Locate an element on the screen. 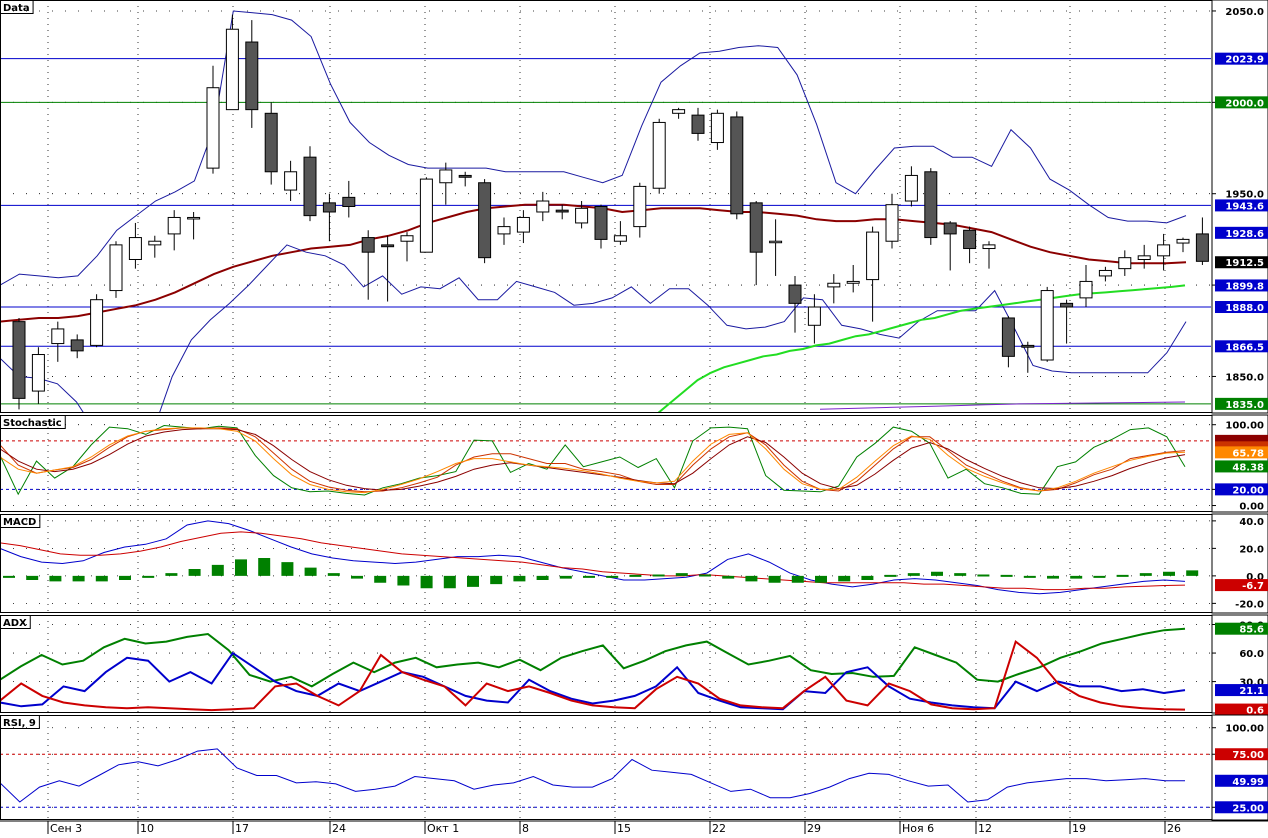 Image resolution: width=1268 pixels, height=838 pixels. y-tick-label: 1850.0 is located at coordinates (1244, 377).